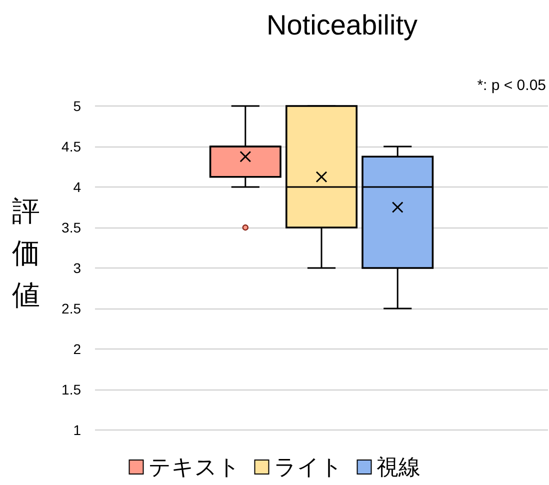  What do you see at coordinates (194, 467) in the screenshot?
I see `legend-label: テキスト` at bounding box center [194, 467].